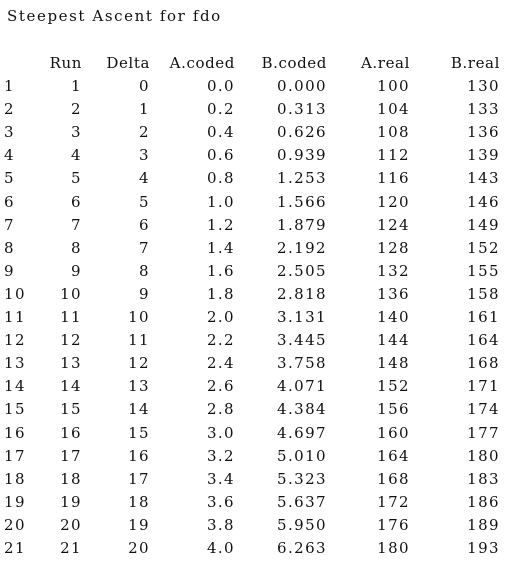 This screenshot has width=519, height=584. I want to click on b-coded-cell: 5.010, so click(302, 455).